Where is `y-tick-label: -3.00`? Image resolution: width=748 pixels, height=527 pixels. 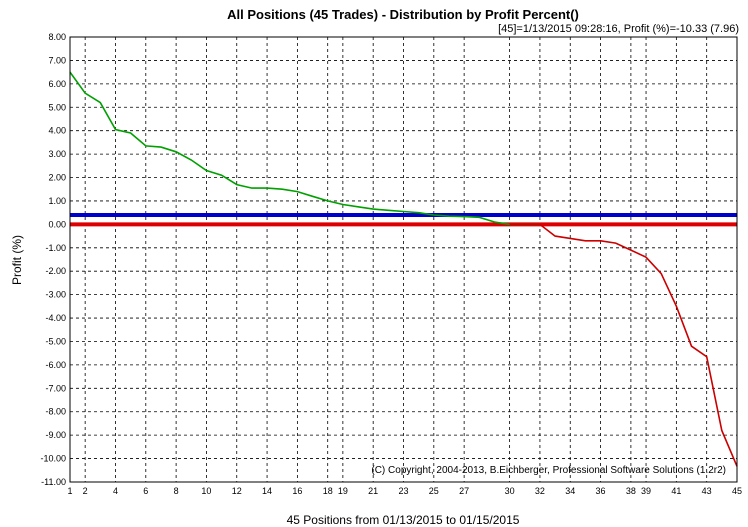
y-tick-label: -3.00 is located at coordinates (55, 295).